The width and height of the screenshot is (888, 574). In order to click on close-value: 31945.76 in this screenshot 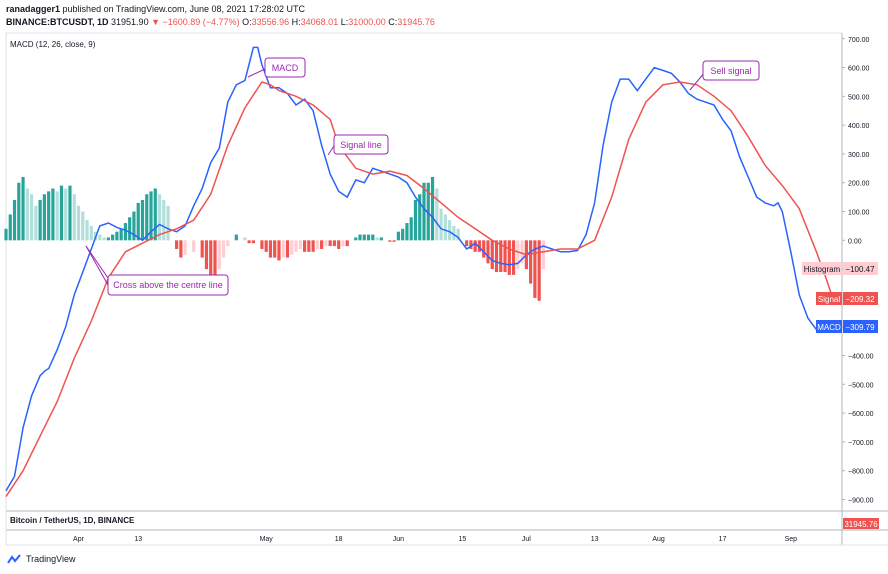, I will do `click(416, 22)`.